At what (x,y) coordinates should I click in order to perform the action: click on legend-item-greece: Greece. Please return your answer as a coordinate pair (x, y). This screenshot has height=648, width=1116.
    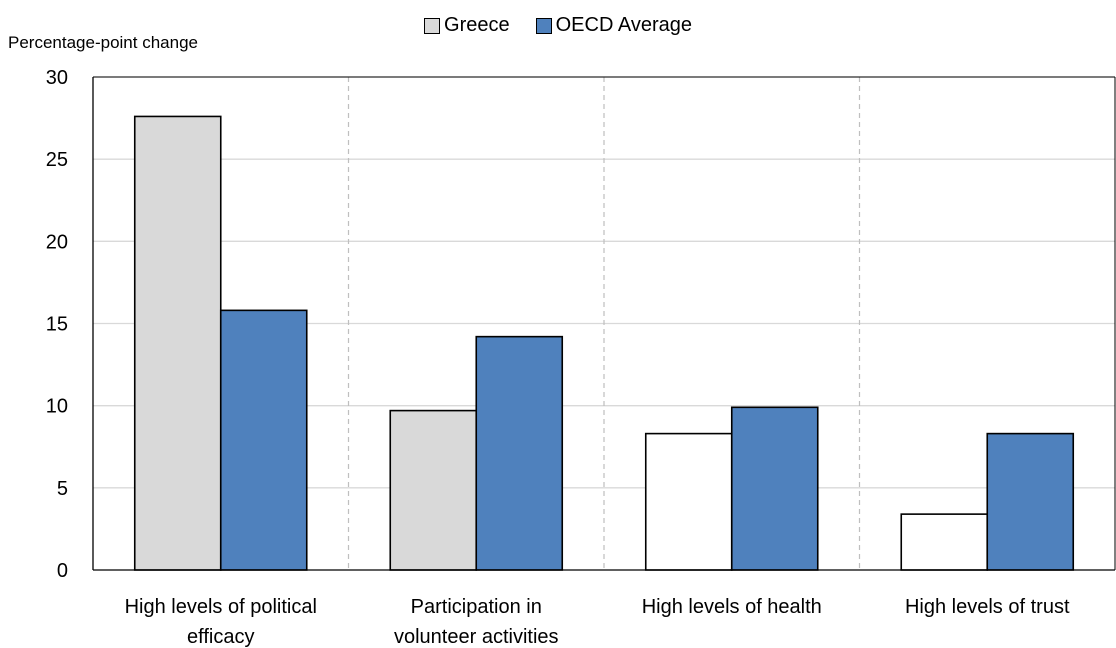
    Looking at the image, I should click on (467, 25).